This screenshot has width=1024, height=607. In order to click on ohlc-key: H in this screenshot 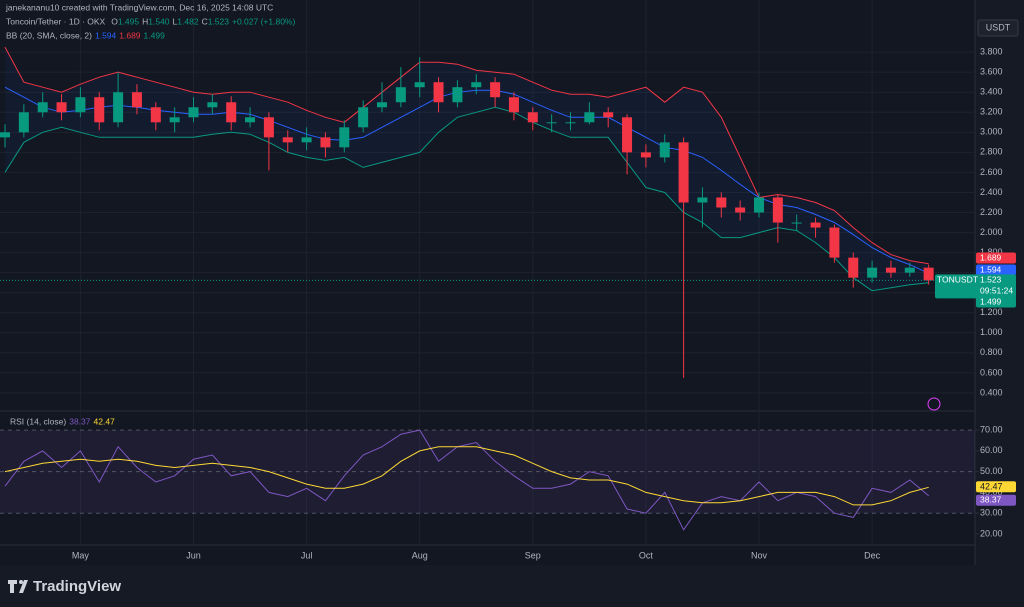, I will do `click(145, 21)`.